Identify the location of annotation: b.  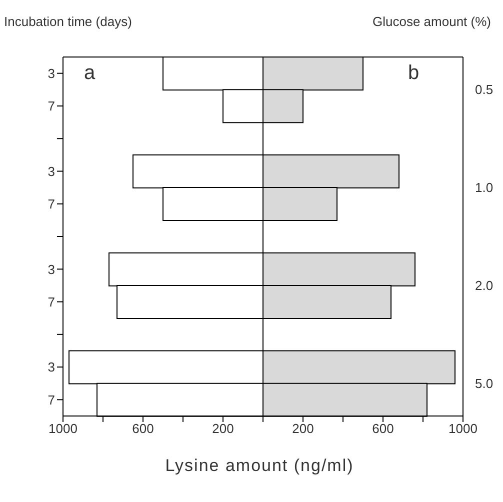
(414, 73).